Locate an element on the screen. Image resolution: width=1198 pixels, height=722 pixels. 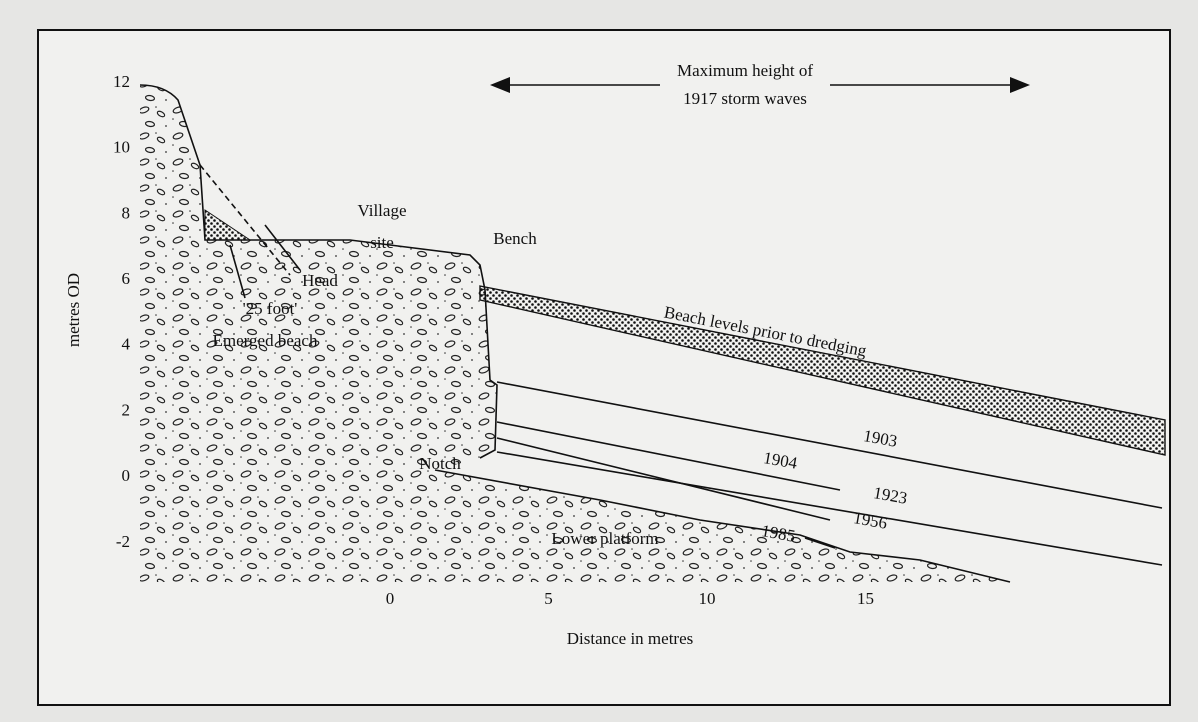
label: Head is located at coordinates (320, 280).